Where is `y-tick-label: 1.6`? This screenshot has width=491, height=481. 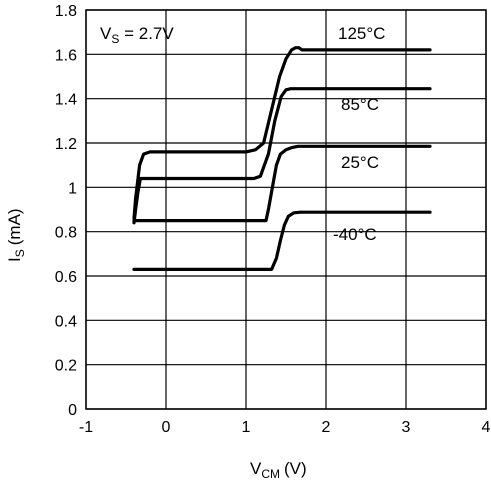 y-tick-label: 1.6 is located at coordinates (66, 55).